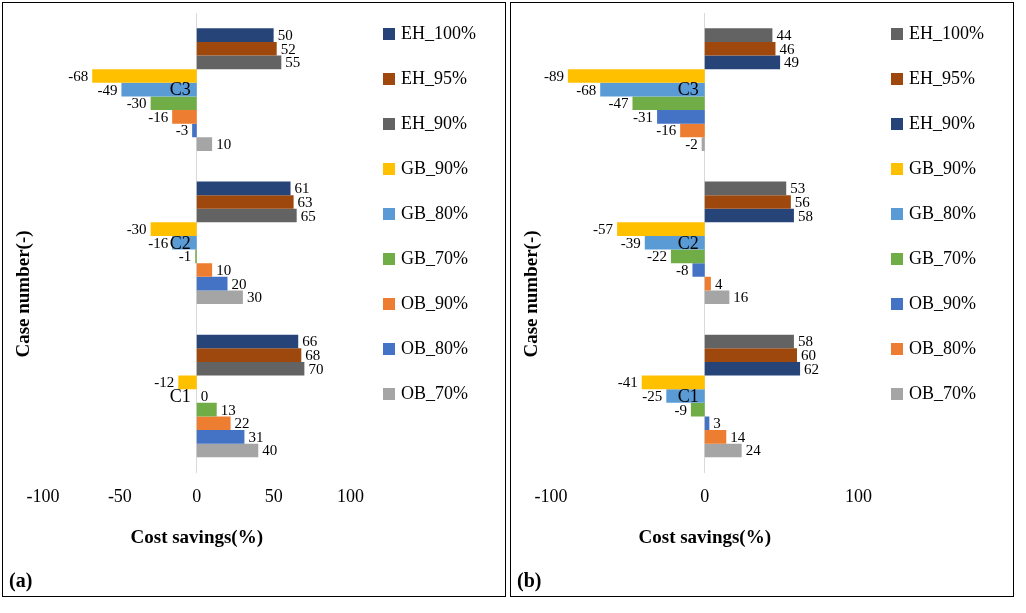 The image size is (1026, 613). Describe the element at coordinates (239, 283) in the screenshot. I see `data-label: 20` at that location.